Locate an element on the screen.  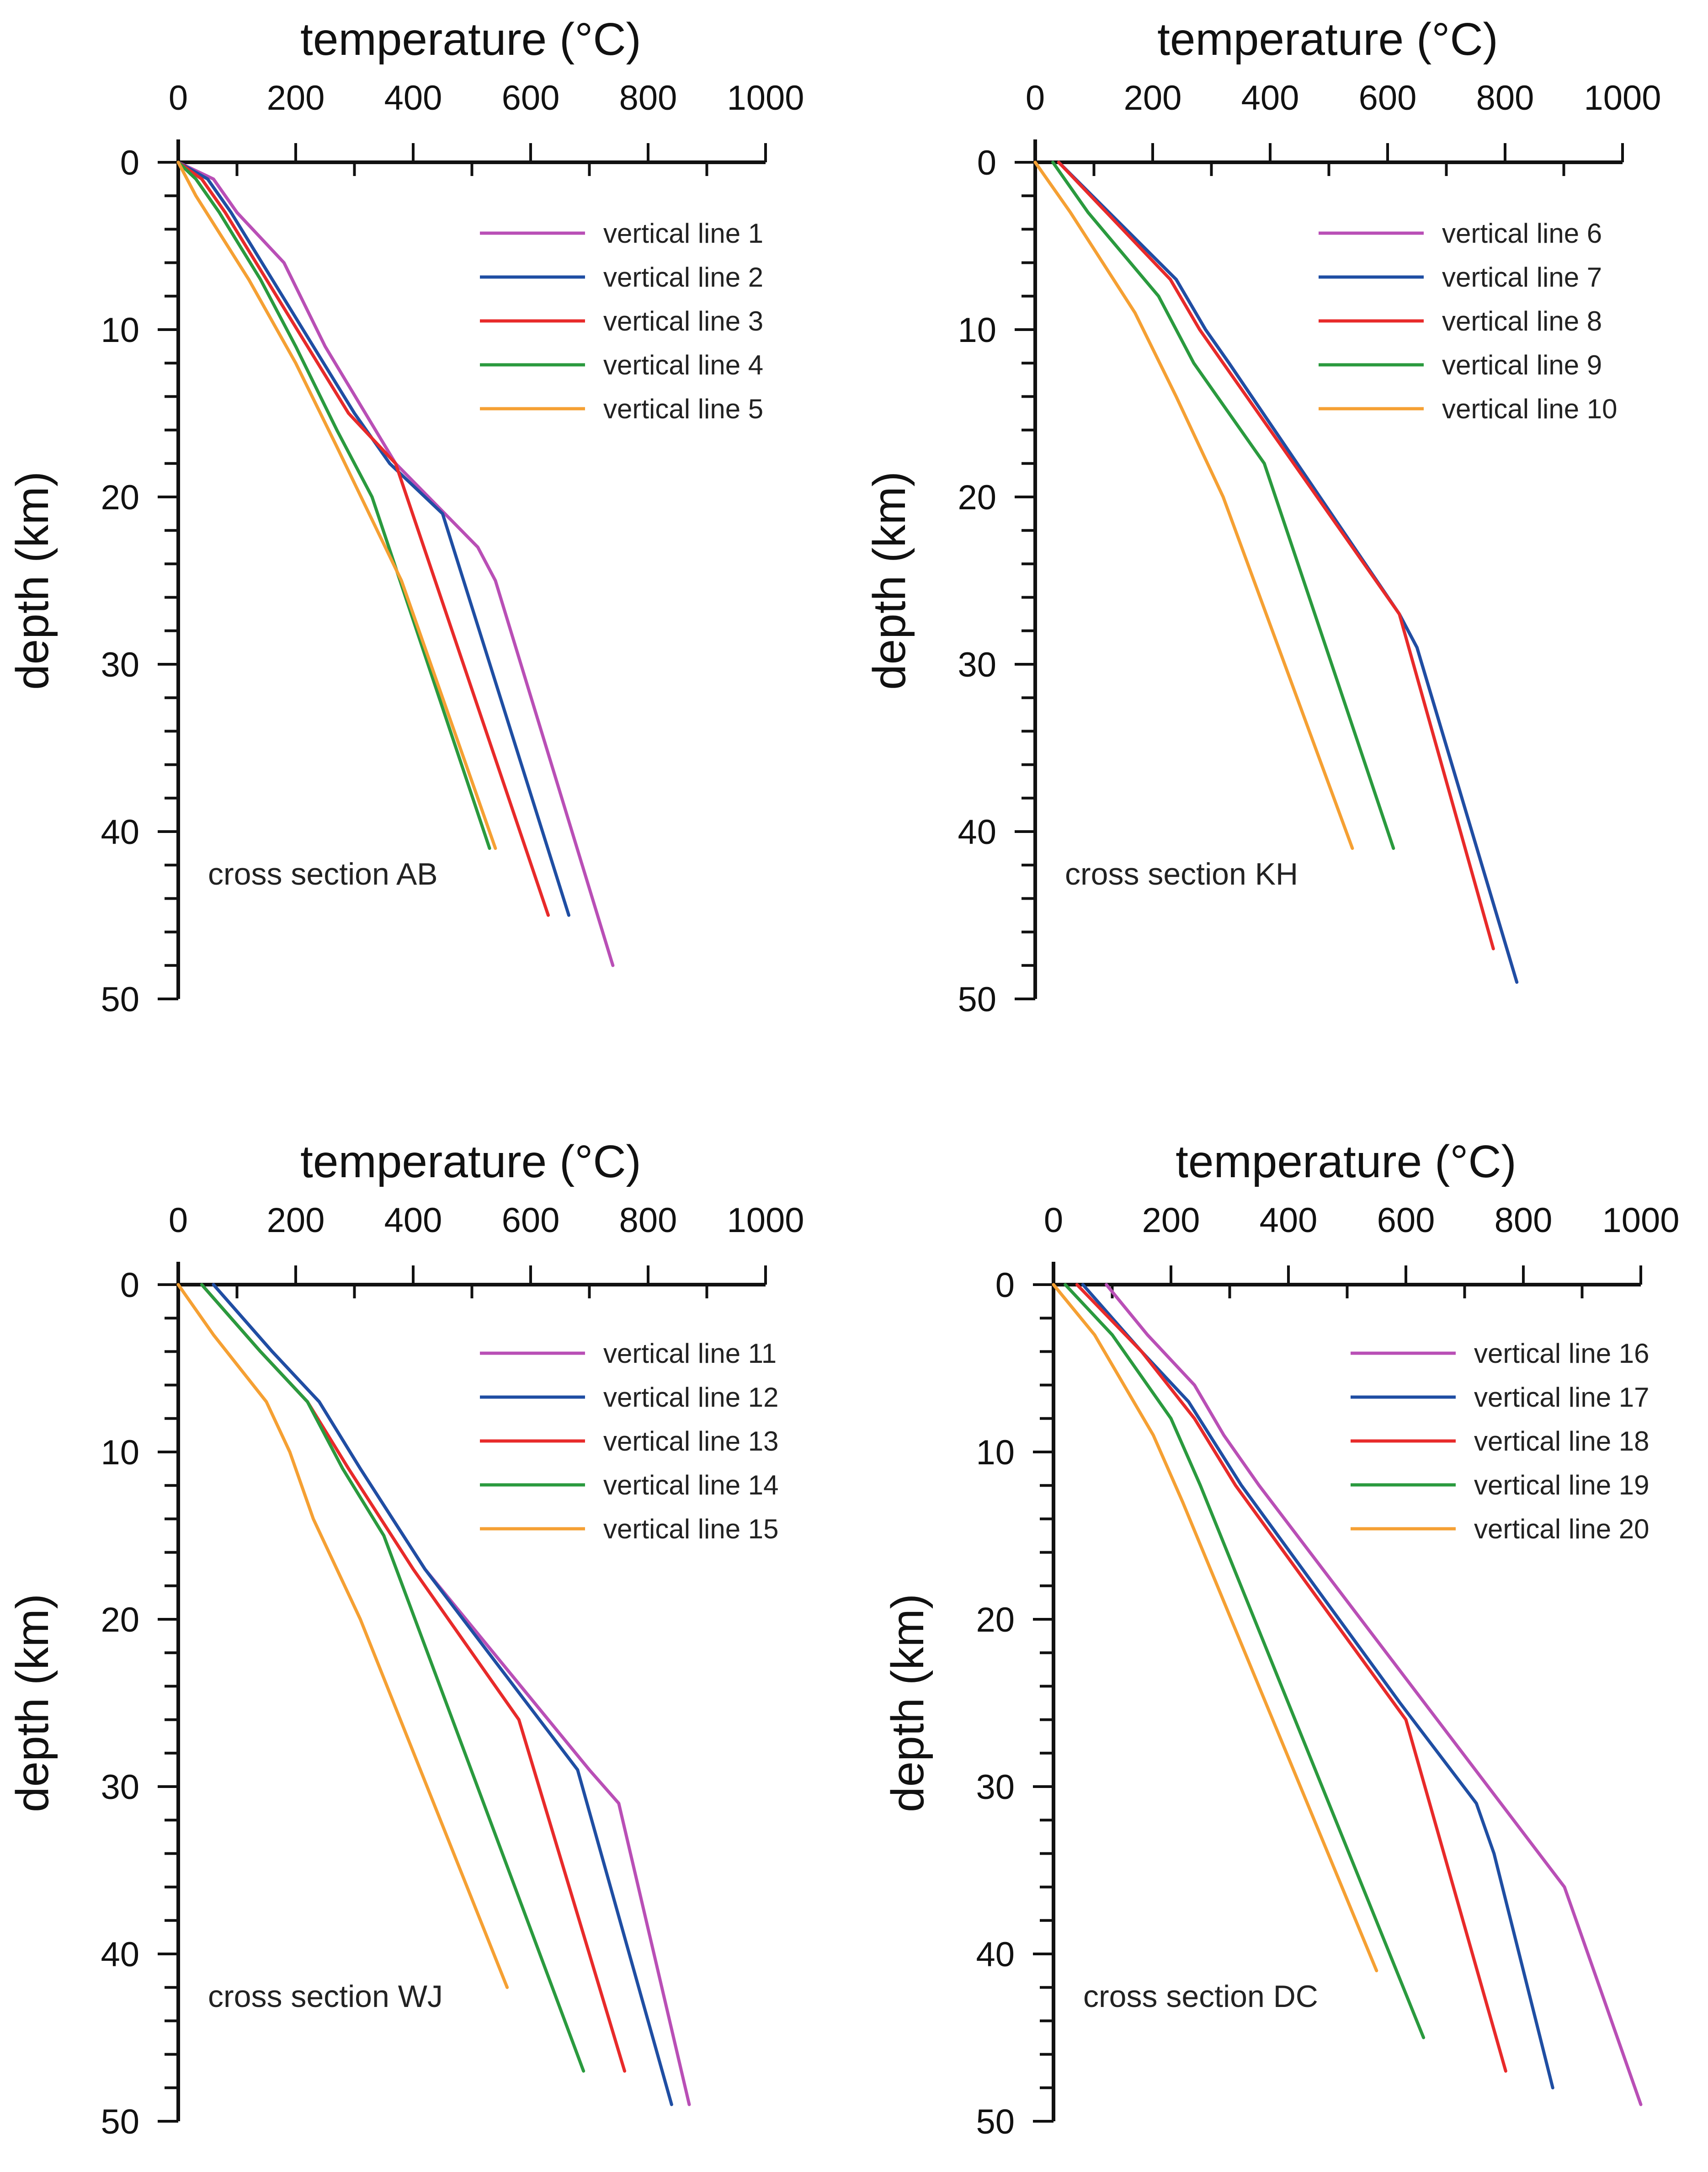
legend-label: vertical line 9 is located at coordinates (1522, 365).